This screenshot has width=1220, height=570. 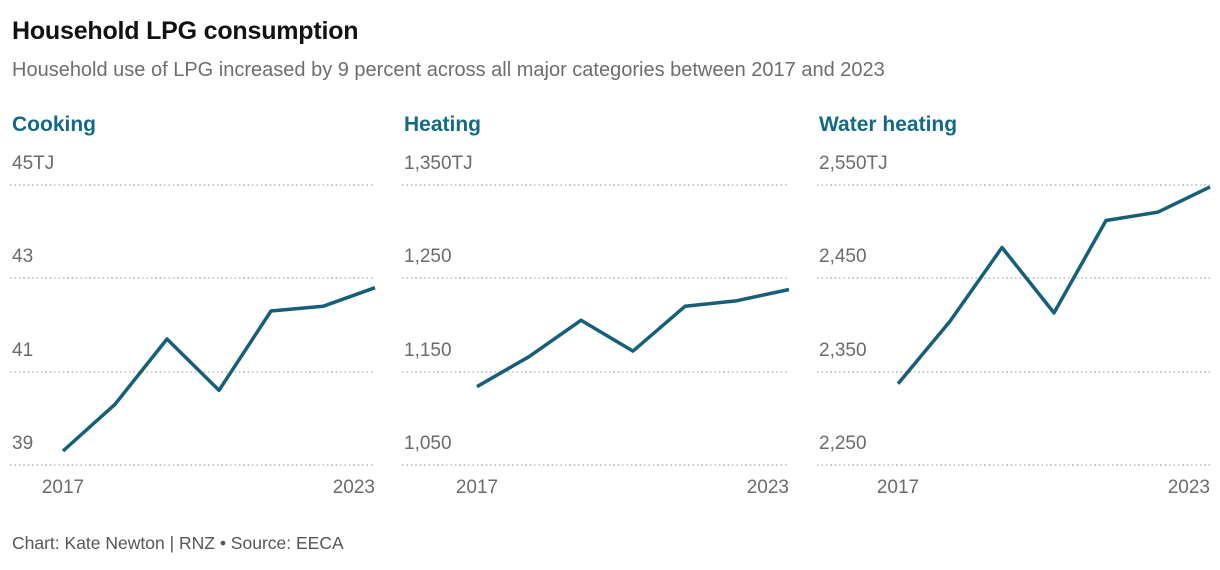 What do you see at coordinates (477, 487) in the screenshot?
I see `x-tick-label-heating-start: 2017` at bounding box center [477, 487].